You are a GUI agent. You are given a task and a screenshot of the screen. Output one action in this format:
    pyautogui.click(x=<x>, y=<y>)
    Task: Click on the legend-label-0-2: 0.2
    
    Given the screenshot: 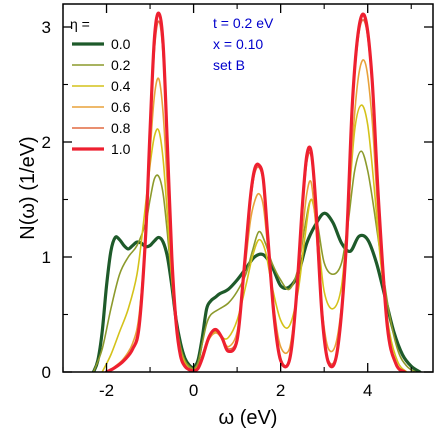 What is the action you would take?
    pyautogui.click(x=121, y=65)
    